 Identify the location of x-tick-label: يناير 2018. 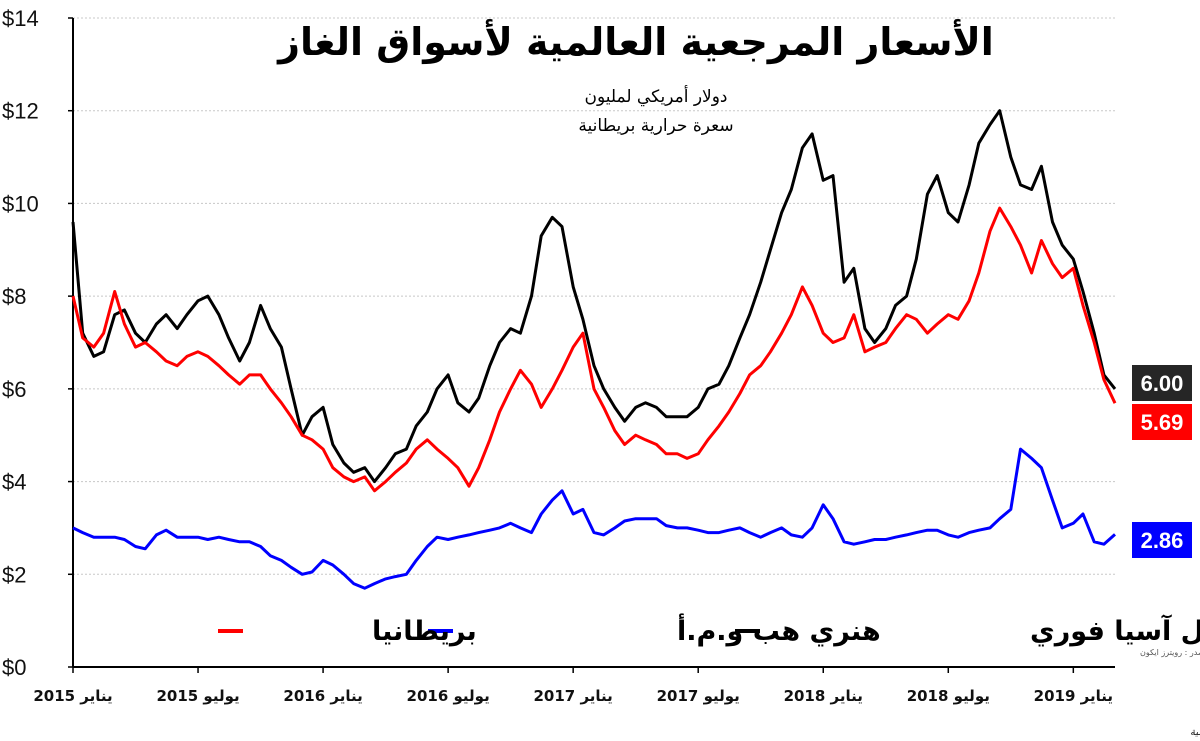
(823, 696).